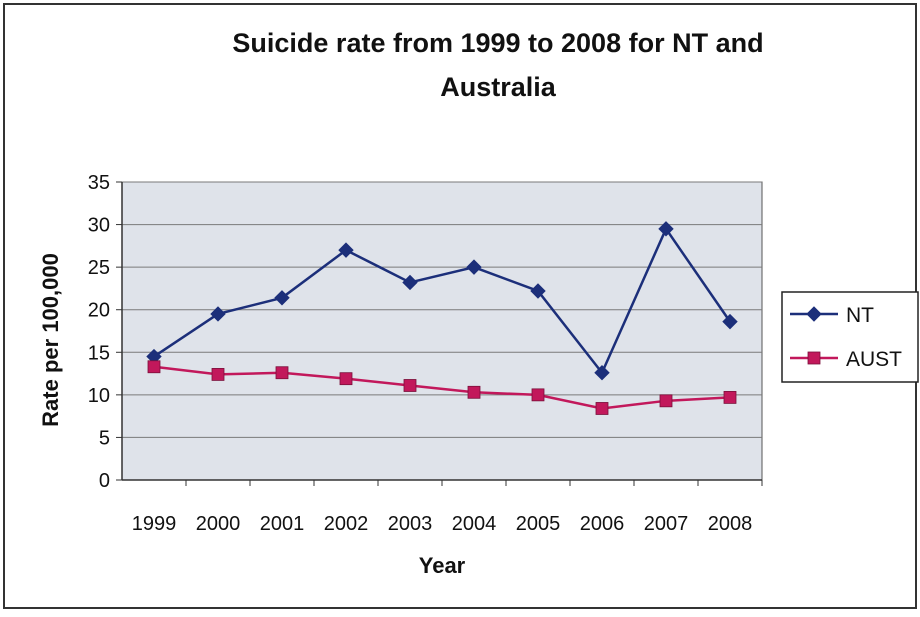  What do you see at coordinates (832, 315) in the screenshot?
I see `legend-item-nt: NT` at bounding box center [832, 315].